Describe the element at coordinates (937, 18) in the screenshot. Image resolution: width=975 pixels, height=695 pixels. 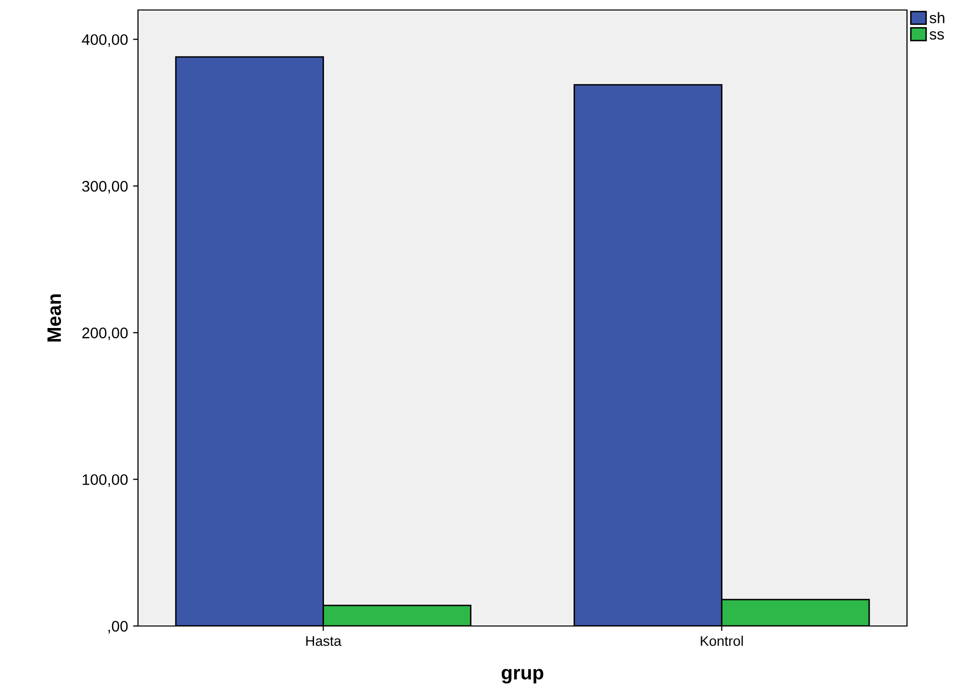
I see `legend-label: sh` at that location.